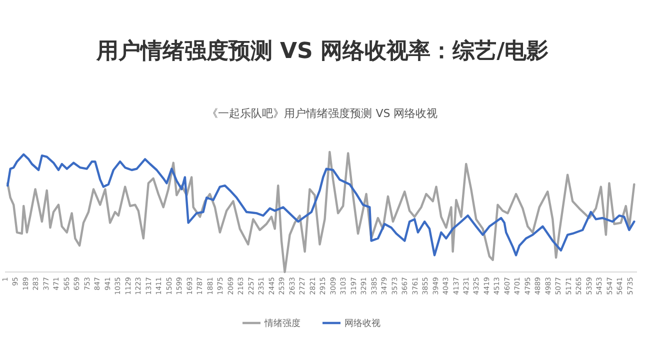 Image resolution: width=645 pixels, height=338 pixels. What do you see at coordinates (282, 323) in the screenshot?
I see `legend-label: 情绪强度` at bounding box center [282, 323].